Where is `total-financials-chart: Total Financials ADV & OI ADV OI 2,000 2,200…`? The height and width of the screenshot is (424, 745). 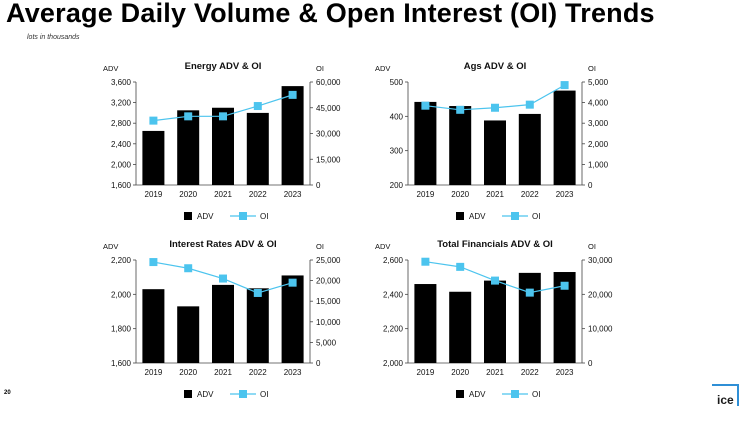 total-financials-chart: Total Financials ADV & OI ADV OI 2,000 2,200… is located at coordinates (494, 319).